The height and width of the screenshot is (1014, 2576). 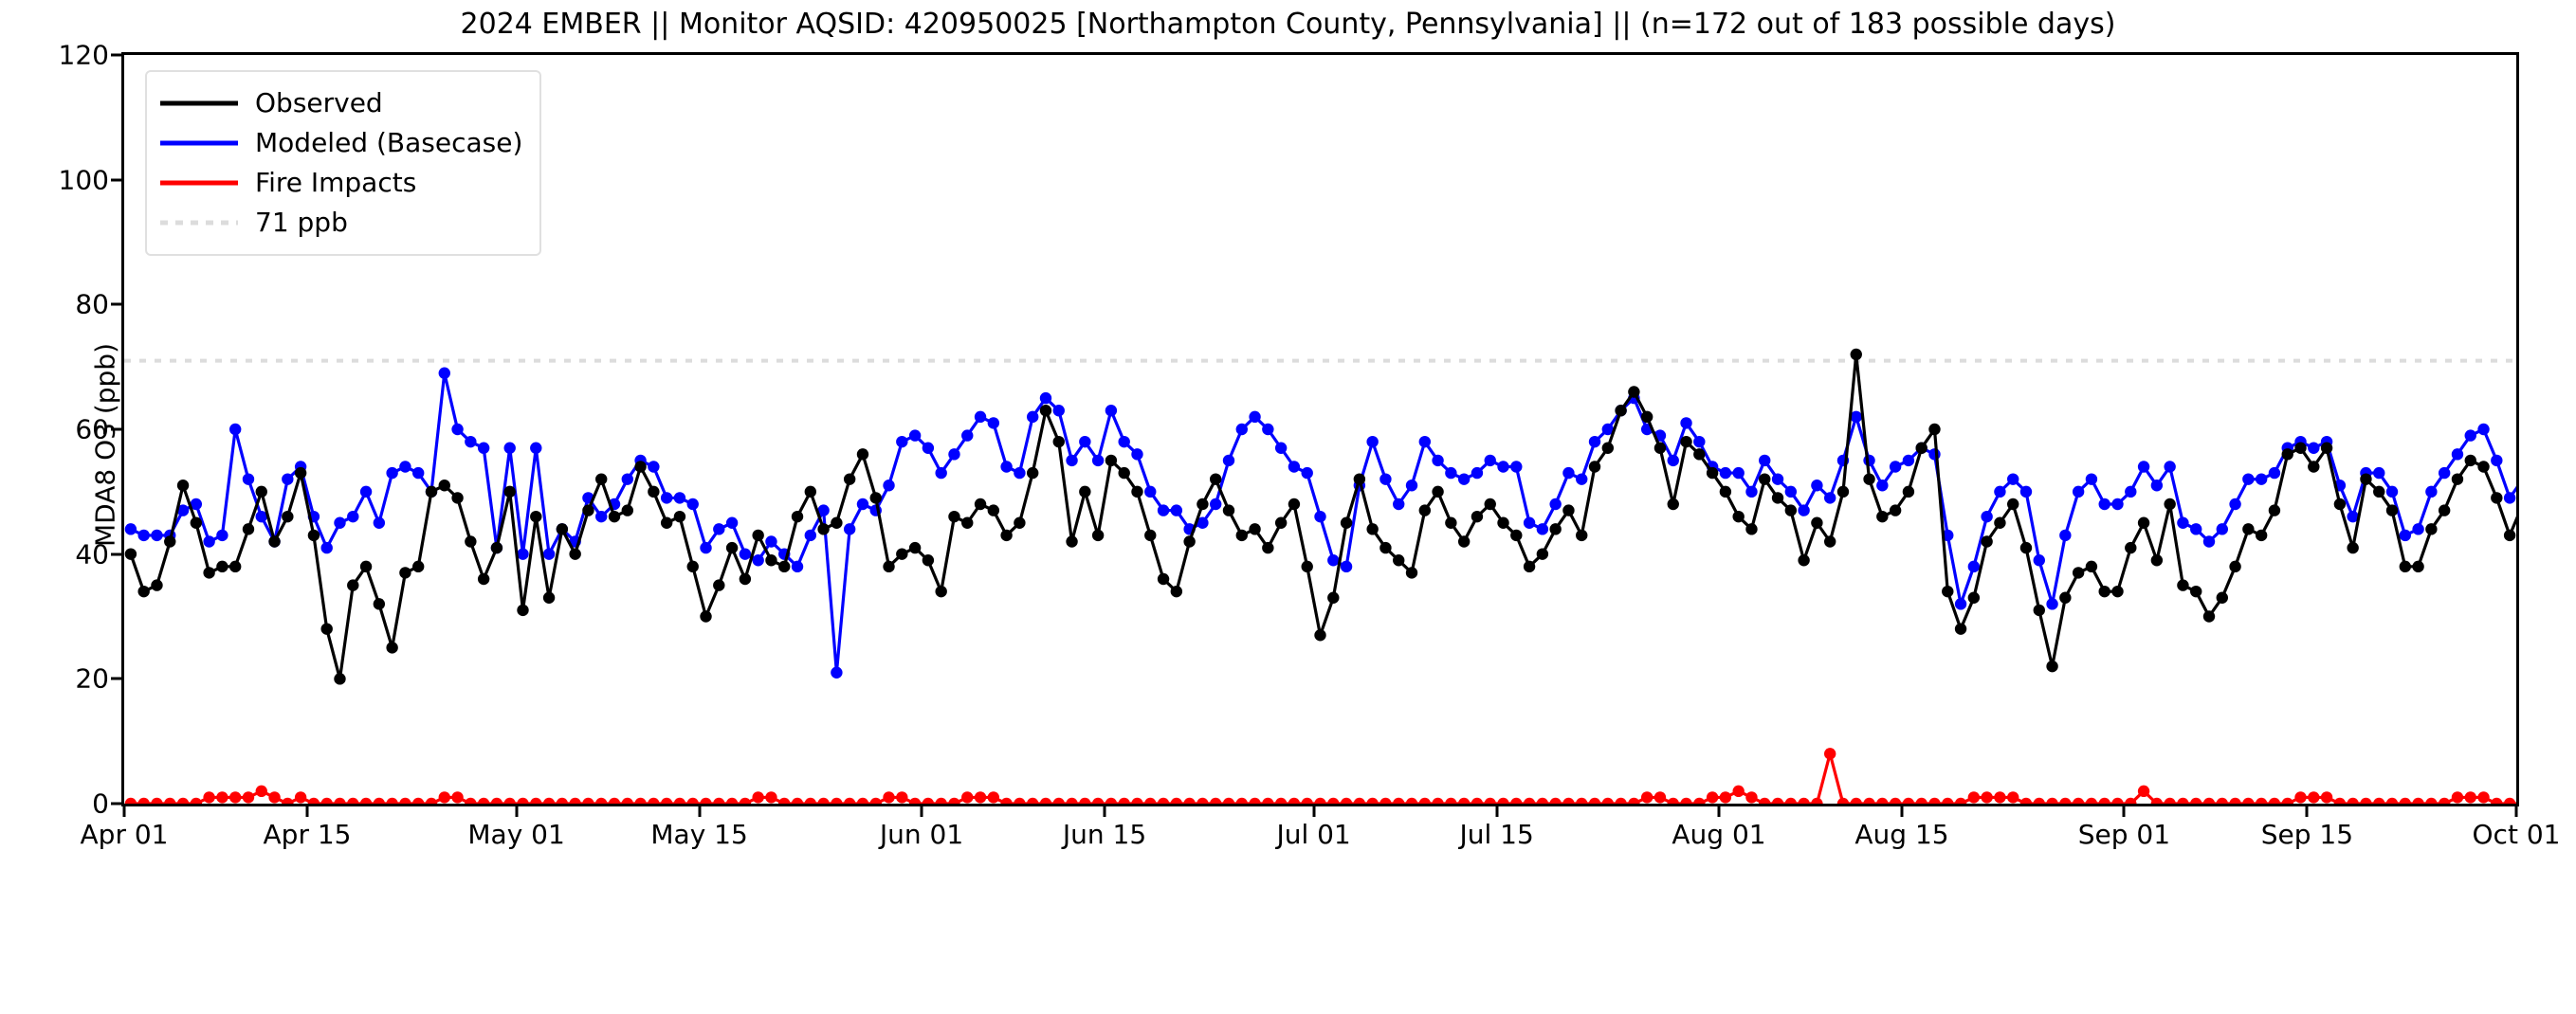 I want to click on legend-item: Modeled (Basecase), so click(x=341, y=143).